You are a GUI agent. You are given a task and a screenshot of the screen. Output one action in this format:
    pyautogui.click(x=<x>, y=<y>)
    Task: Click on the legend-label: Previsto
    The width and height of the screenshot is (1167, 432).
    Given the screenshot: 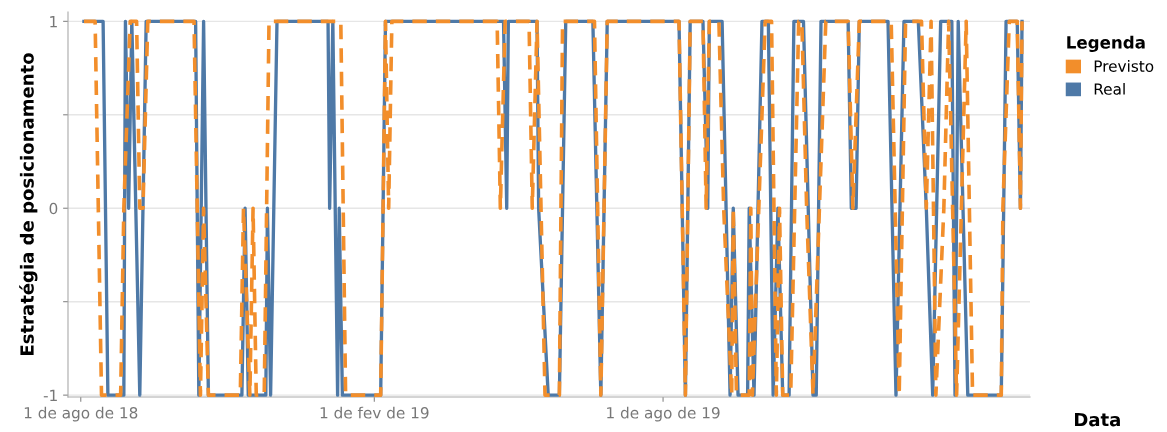 What is the action you would take?
    pyautogui.click(x=1124, y=66)
    